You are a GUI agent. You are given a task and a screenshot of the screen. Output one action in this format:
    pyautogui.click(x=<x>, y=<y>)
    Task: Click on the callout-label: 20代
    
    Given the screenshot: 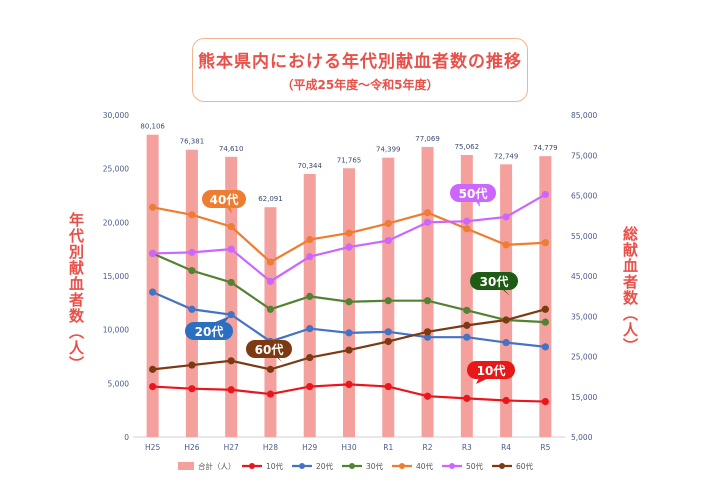 What is the action you would take?
    pyautogui.click(x=209, y=331)
    